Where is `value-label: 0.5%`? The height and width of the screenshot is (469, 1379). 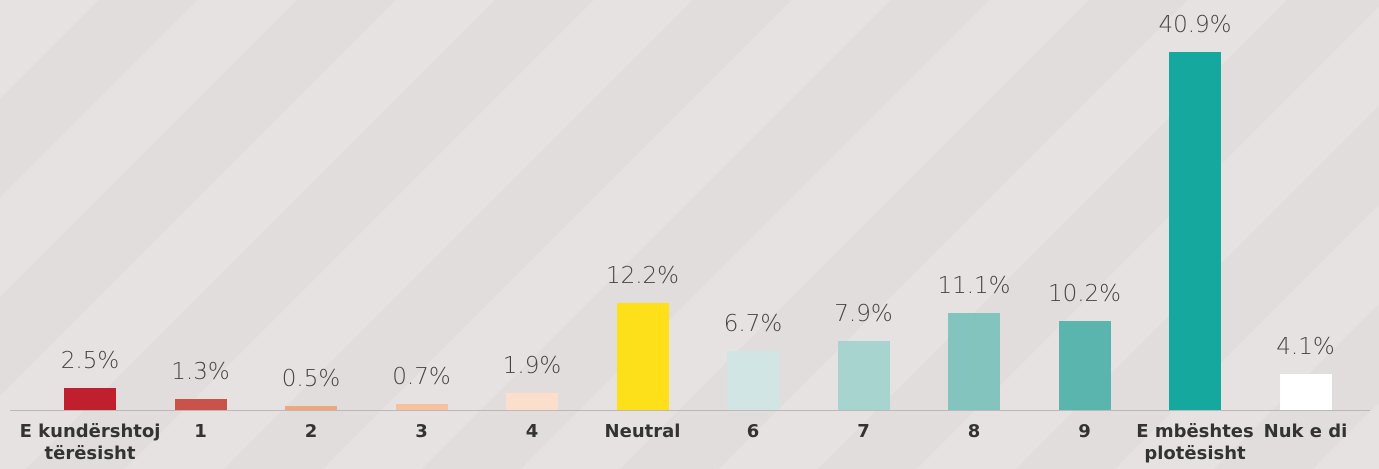 value-label: 0.5% is located at coordinates (311, 378).